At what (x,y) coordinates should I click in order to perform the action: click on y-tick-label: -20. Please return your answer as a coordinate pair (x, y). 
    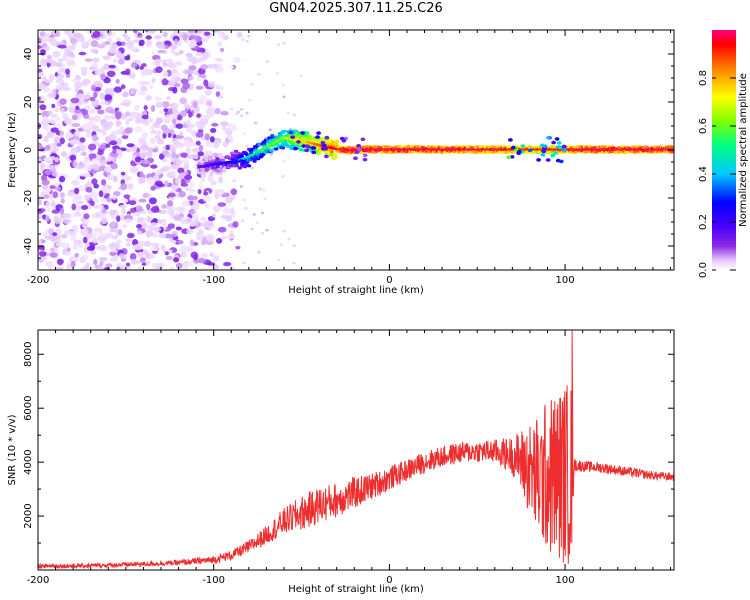
    Looking at the image, I should click on (28, 198).